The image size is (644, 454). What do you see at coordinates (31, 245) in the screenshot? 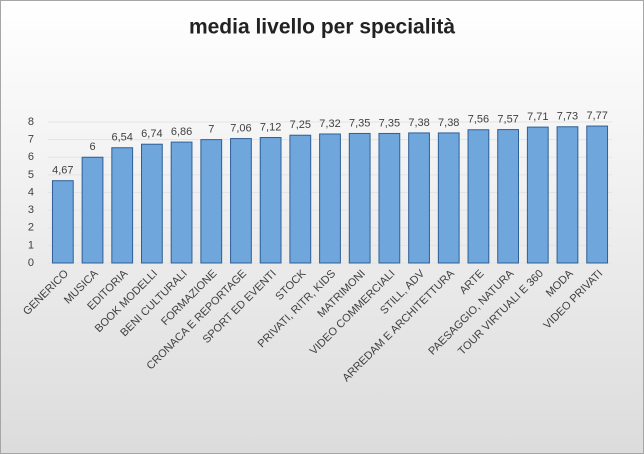
I see `y-tick-label: 1` at bounding box center [31, 245].